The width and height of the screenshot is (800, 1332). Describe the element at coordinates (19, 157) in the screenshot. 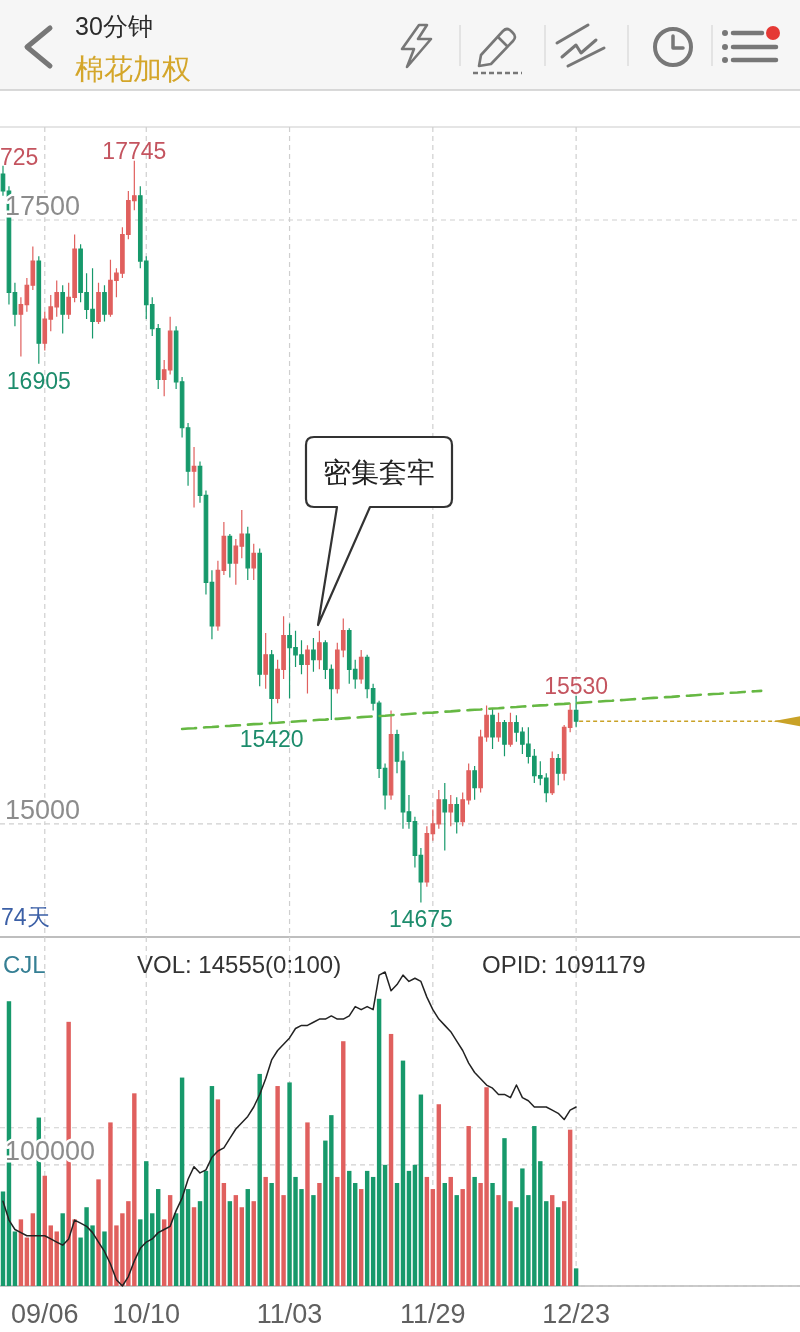

I see `annotation: 725` at that location.